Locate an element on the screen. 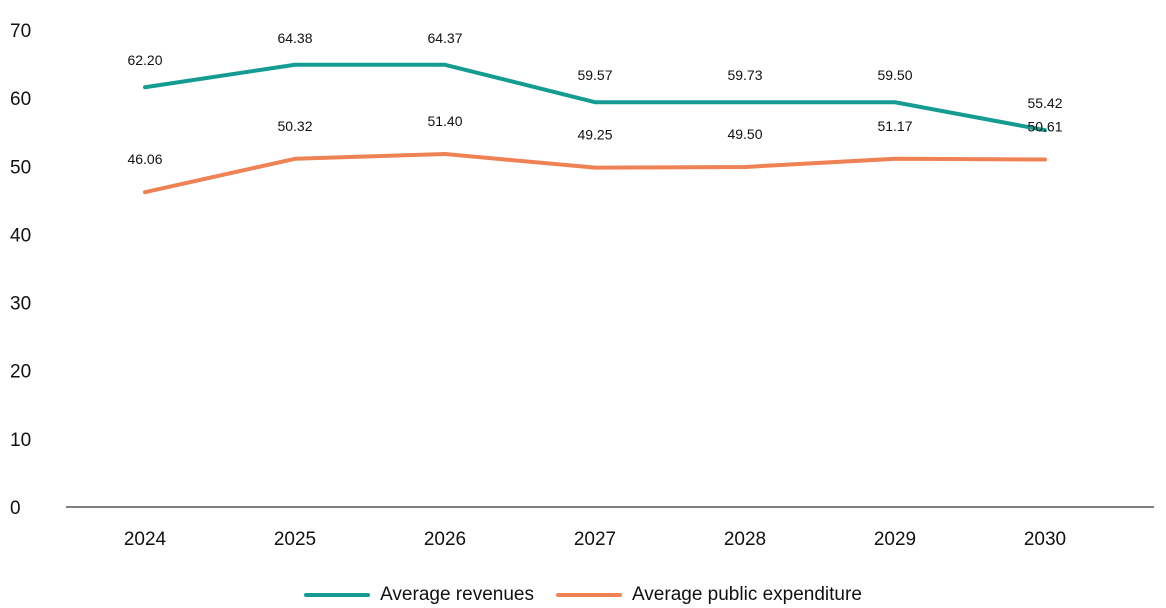 This screenshot has width=1166, height=608. y-tick-label: 60 is located at coordinates (20, 99).